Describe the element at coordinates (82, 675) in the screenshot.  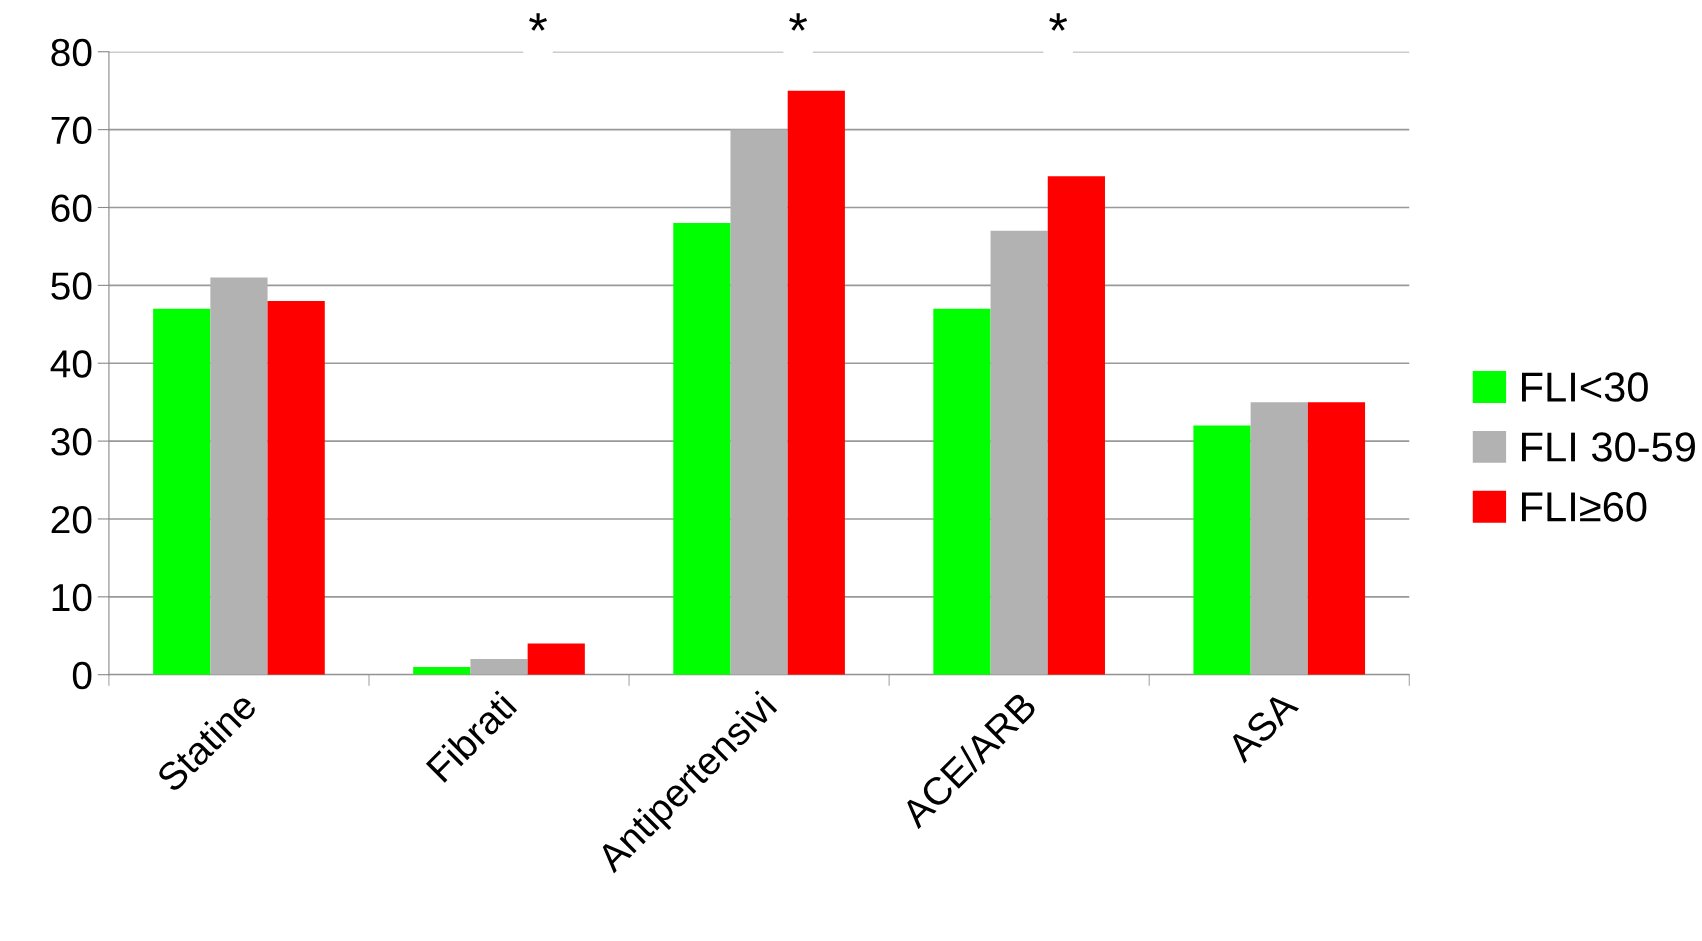
I see `y-tick-label: 0` at that location.